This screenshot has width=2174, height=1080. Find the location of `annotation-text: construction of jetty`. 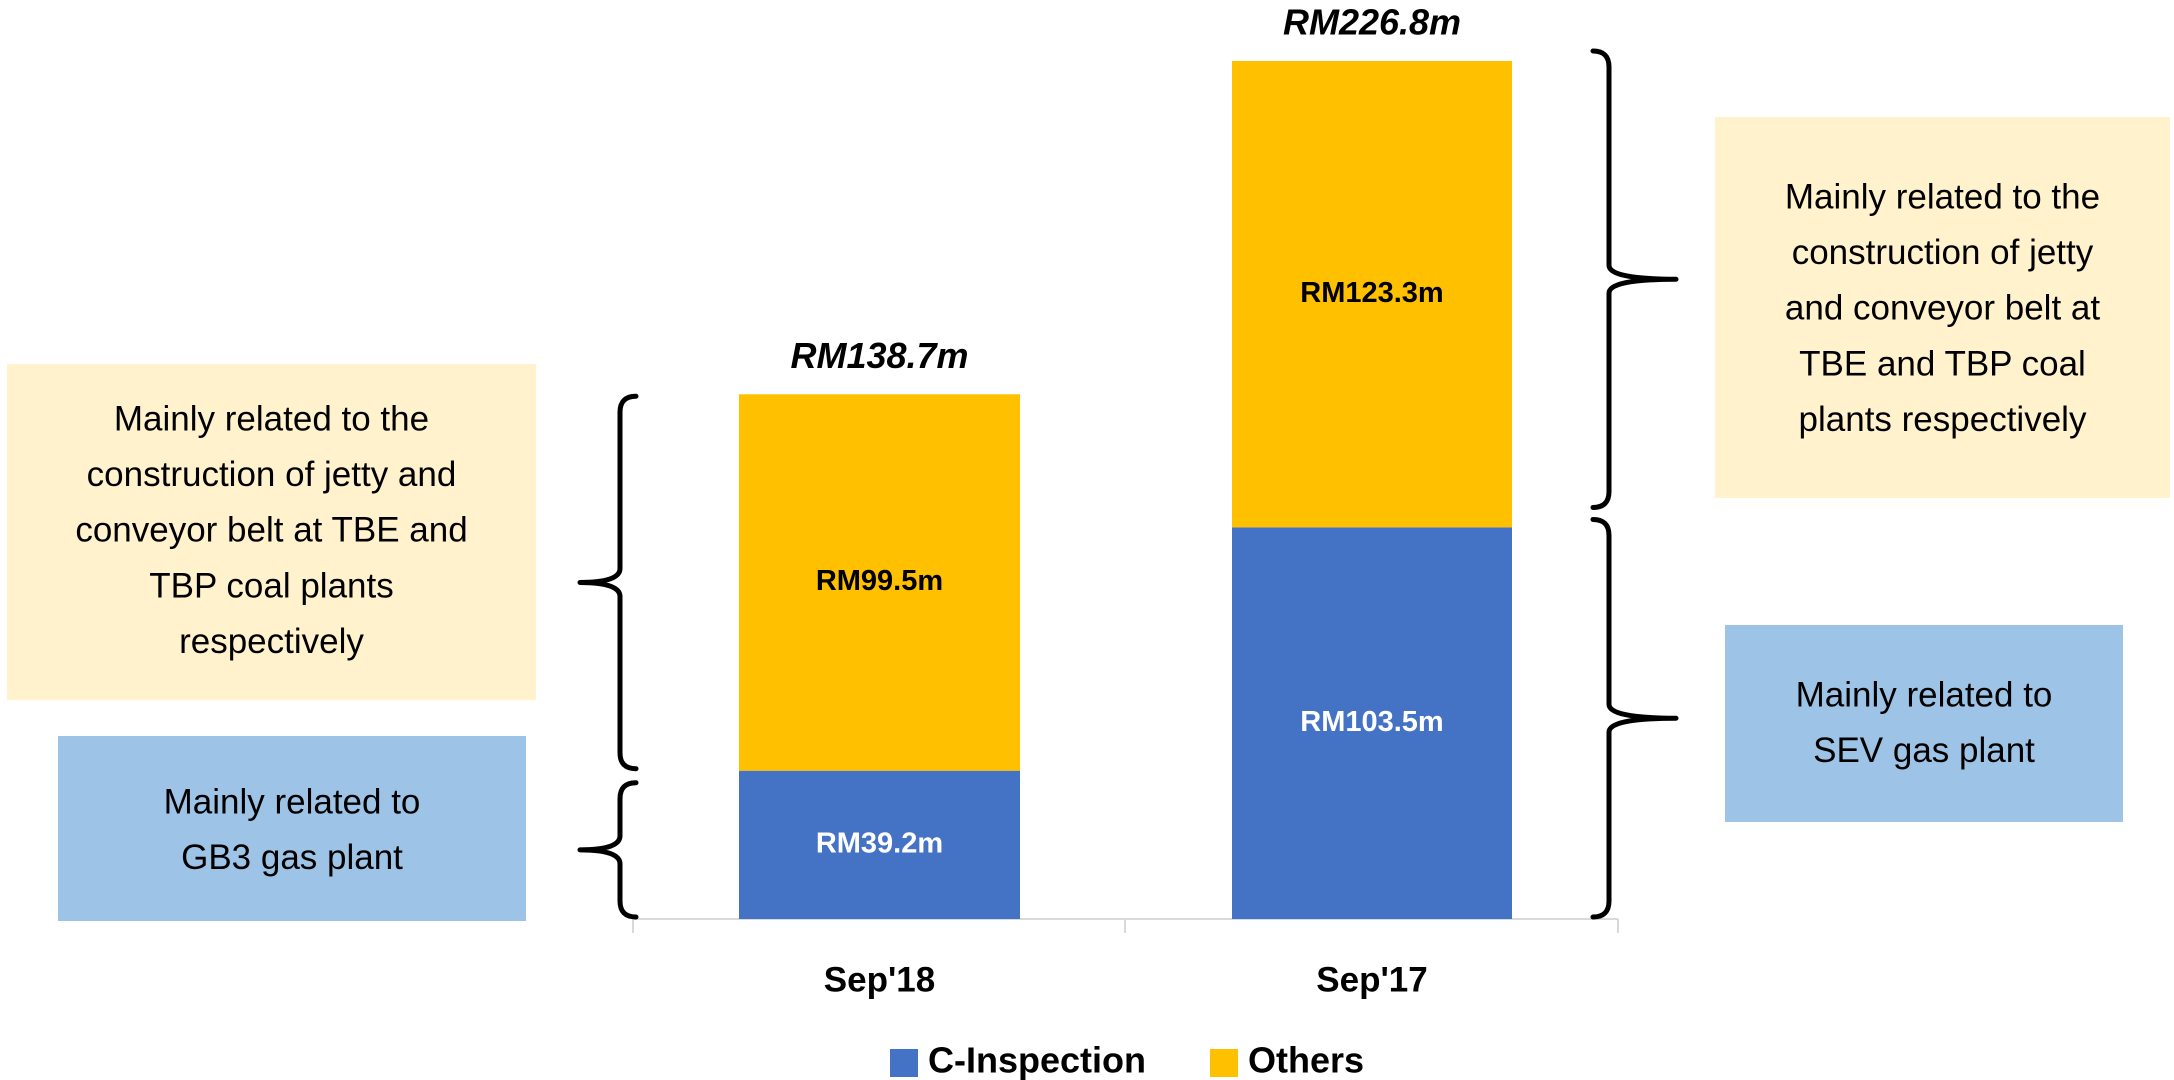

annotation-text: construction of jetty is located at coordinates (1943, 252).